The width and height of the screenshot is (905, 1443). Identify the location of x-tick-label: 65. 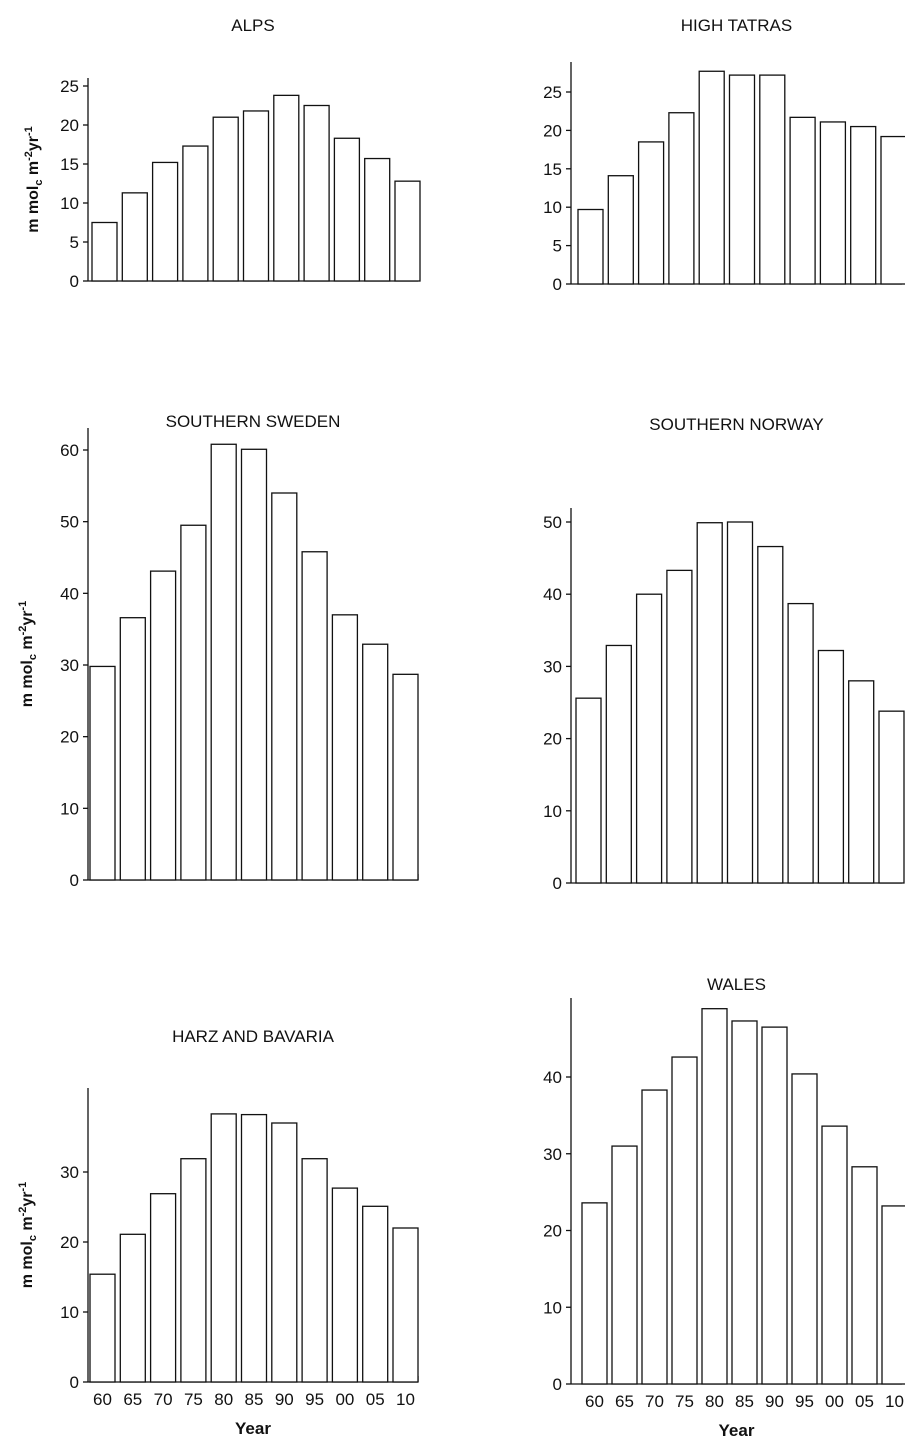
(624, 1401).